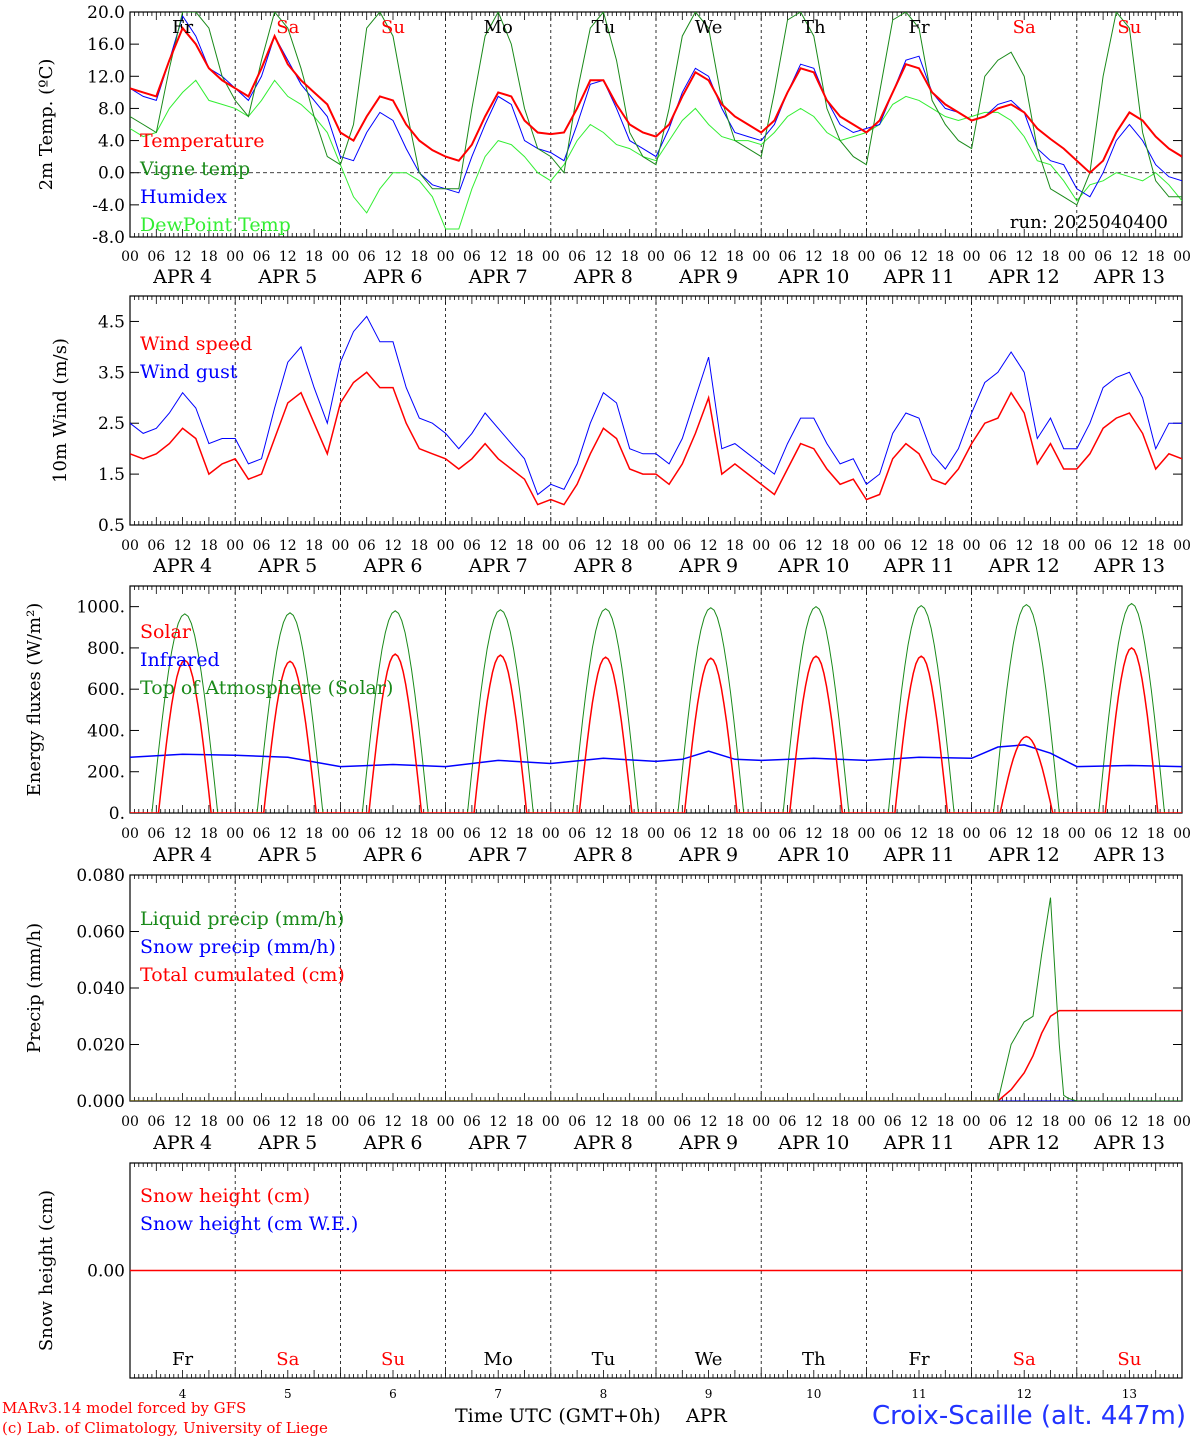 The height and width of the screenshot is (1444, 1194). What do you see at coordinates (1024, 1394) in the screenshot?
I see `day-number-label: 12` at bounding box center [1024, 1394].